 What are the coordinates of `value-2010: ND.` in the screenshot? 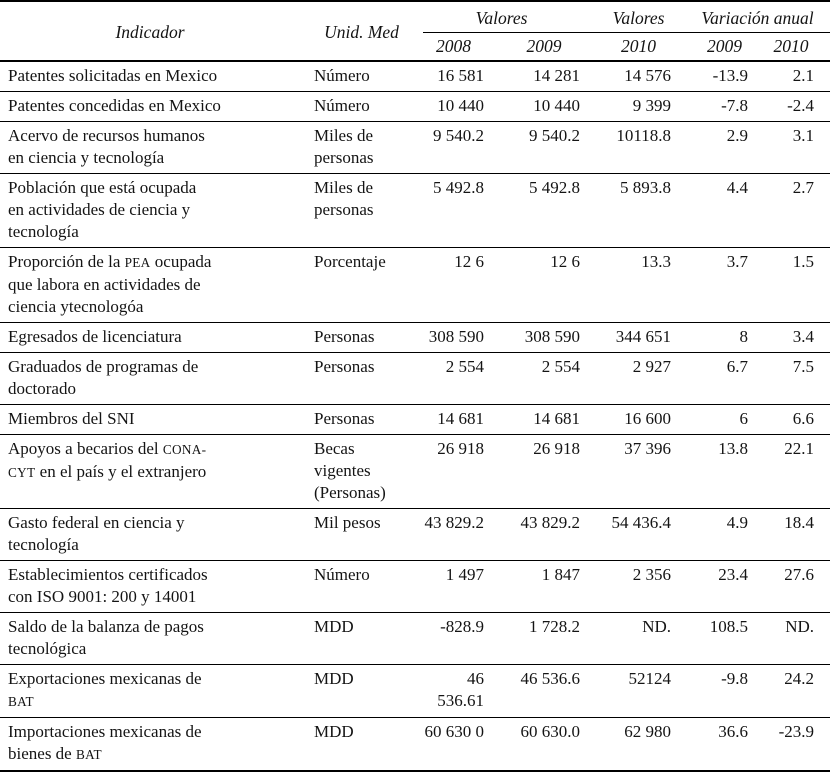 It's located at (657, 626).